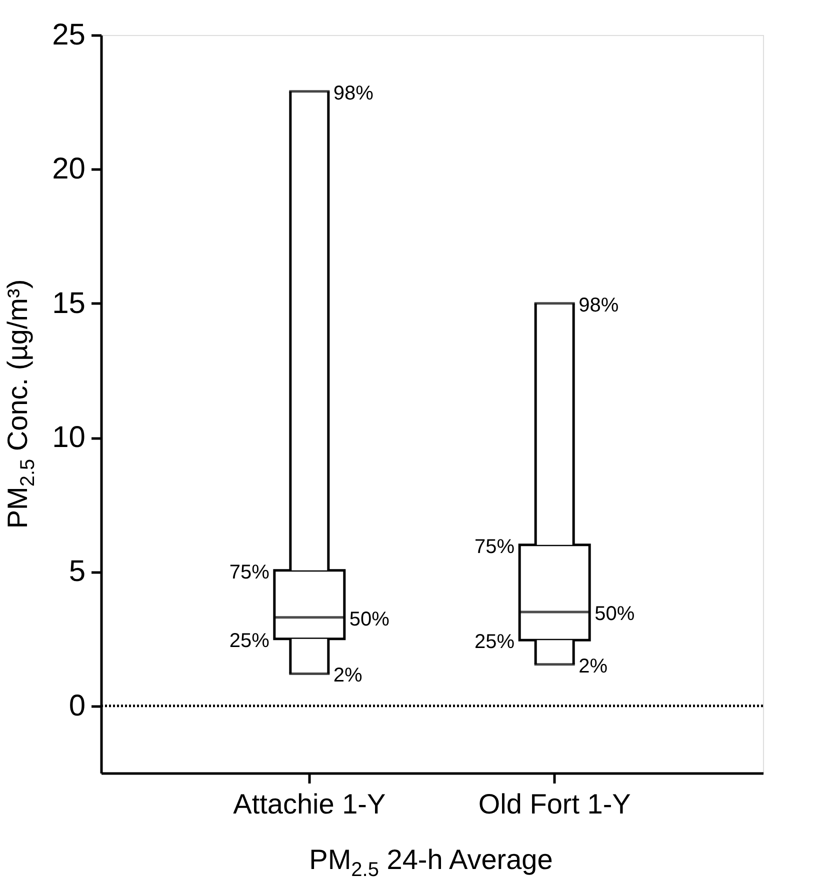 This screenshot has height=884, width=820. Describe the element at coordinates (20, 404) in the screenshot. I see `y-axis-title: PM2.5 Conc. (µg/m³)` at that location.